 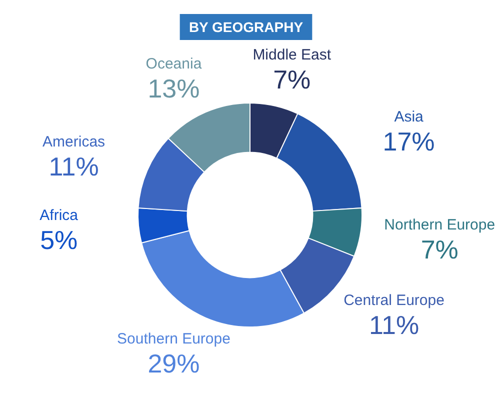 What do you see at coordinates (292, 55) in the screenshot?
I see `slice-label: Middle East` at bounding box center [292, 55].